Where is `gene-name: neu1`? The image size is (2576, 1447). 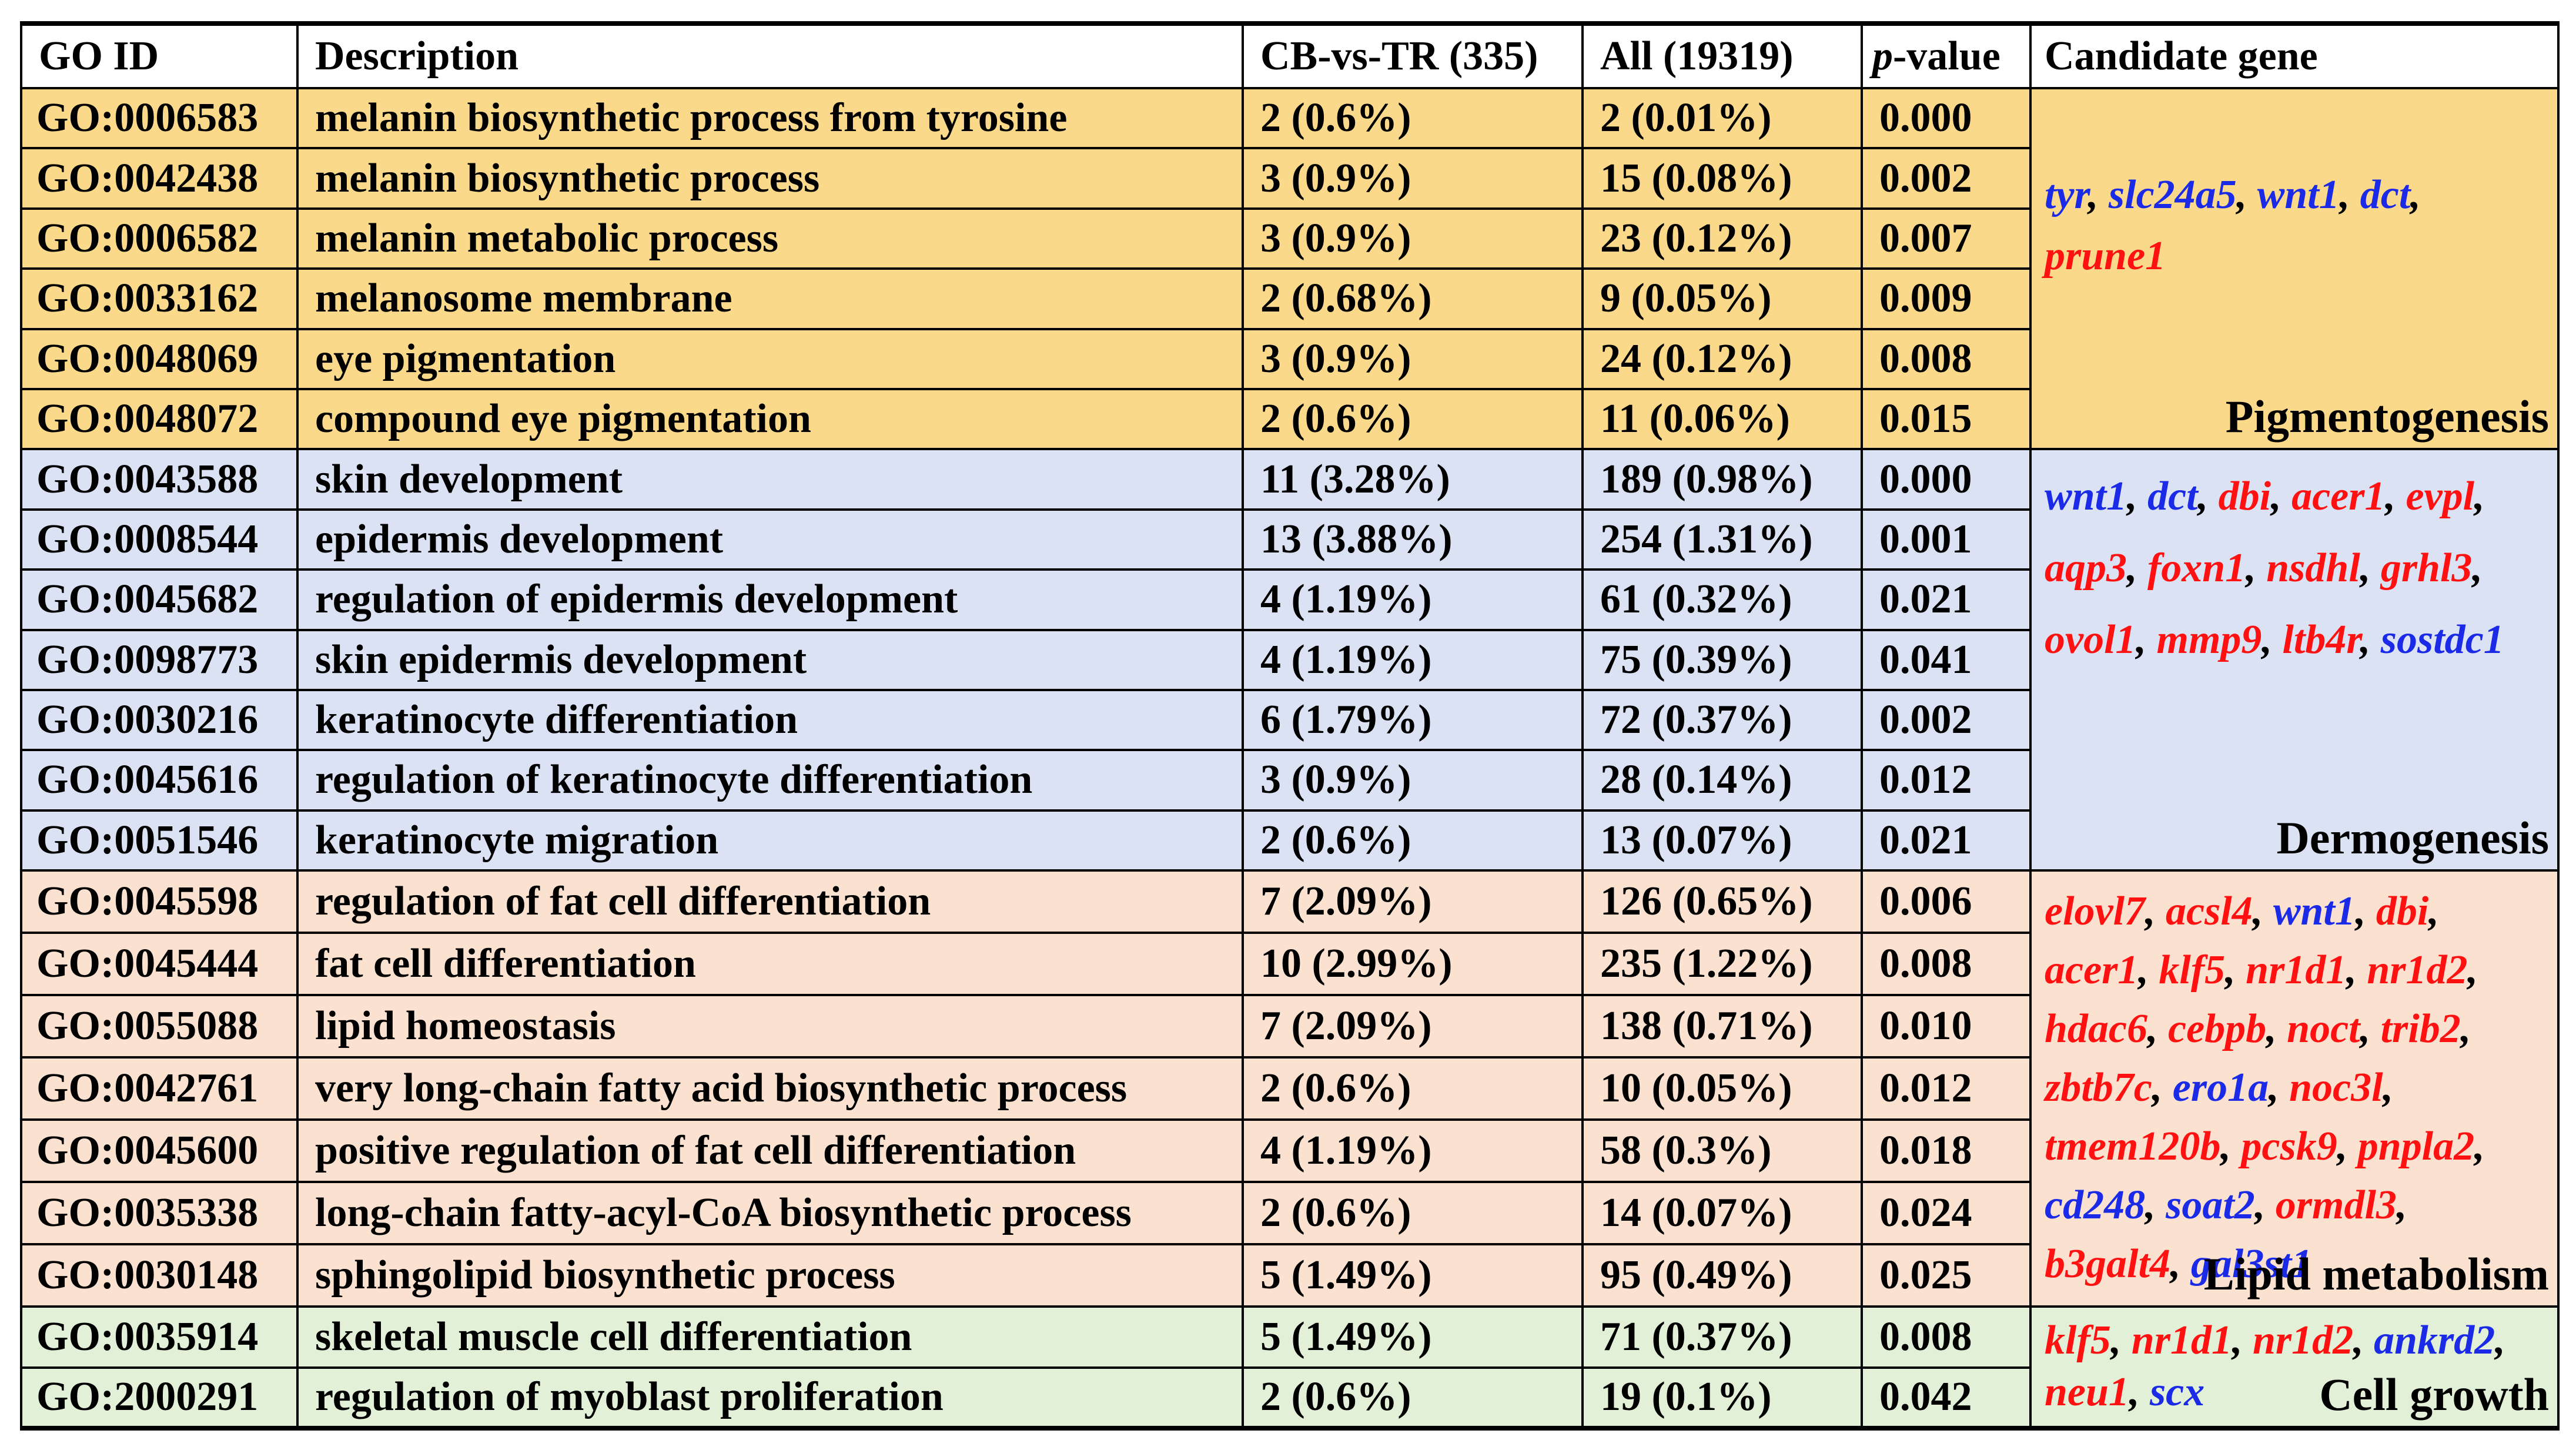
gene-name: neu1 is located at coordinates (2087, 1392).